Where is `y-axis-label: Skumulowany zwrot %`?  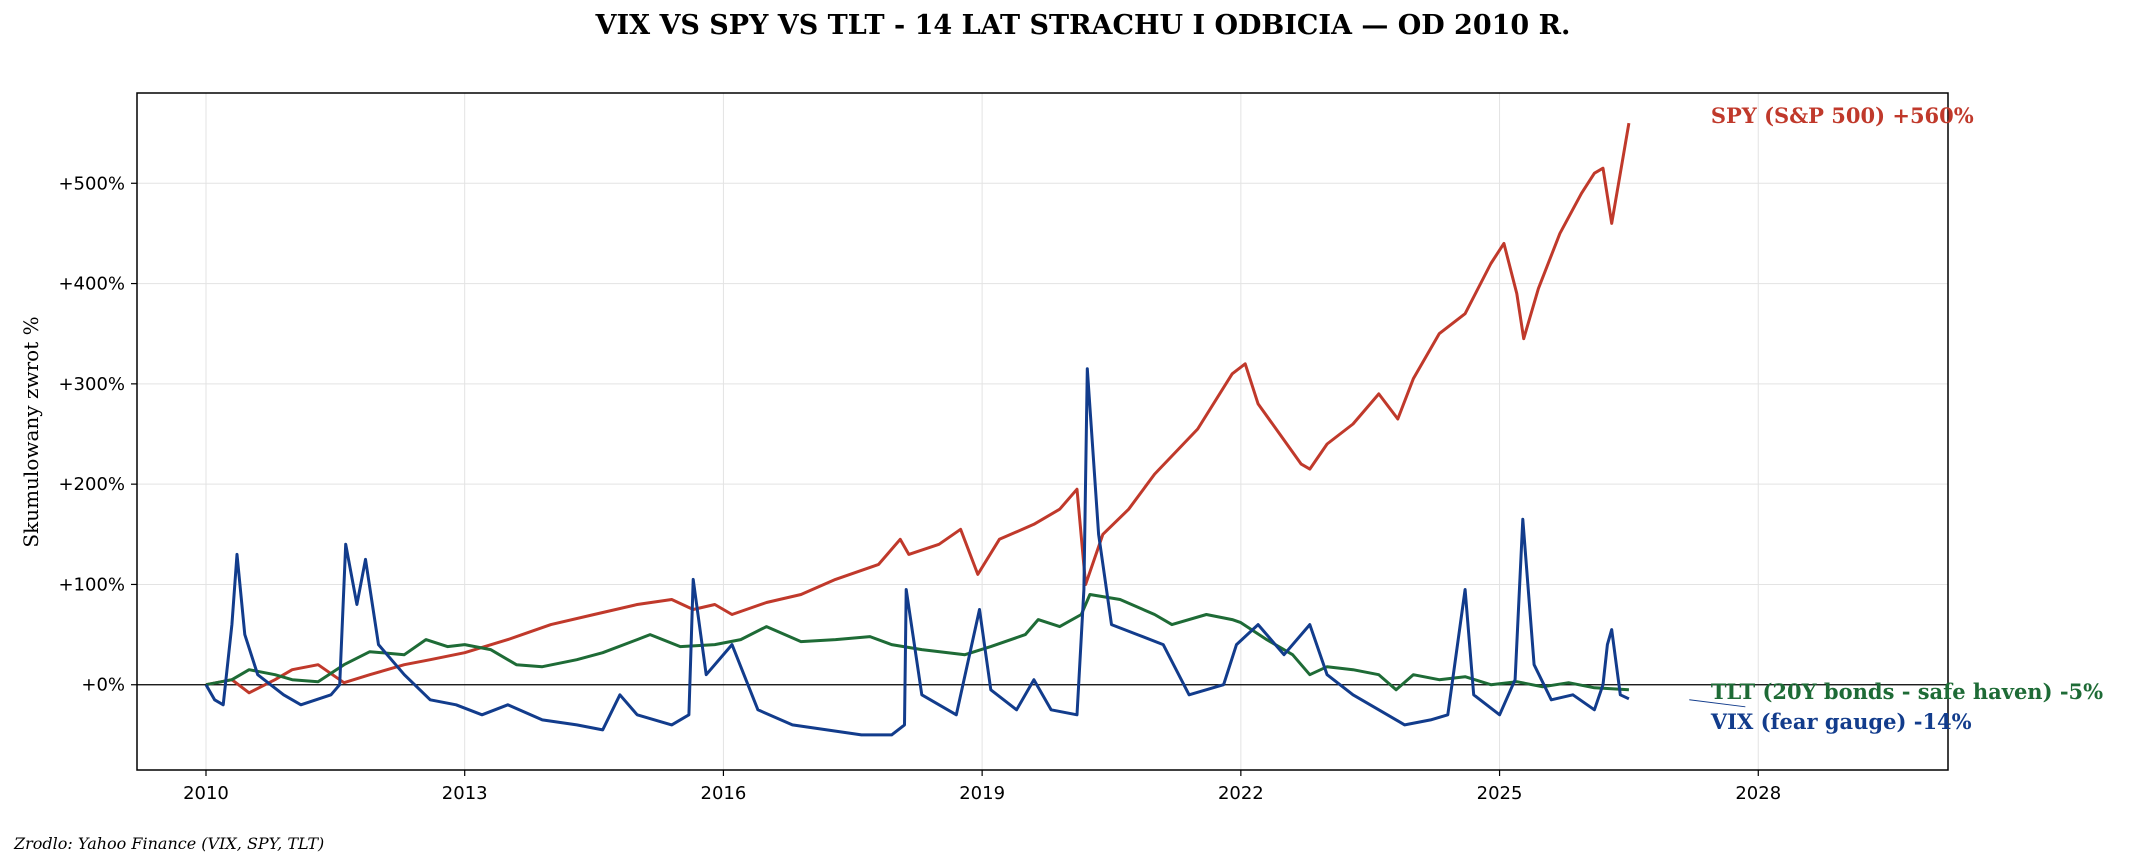 y-axis-label: Skumulowany zwrot % is located at coordinates (31, 431).